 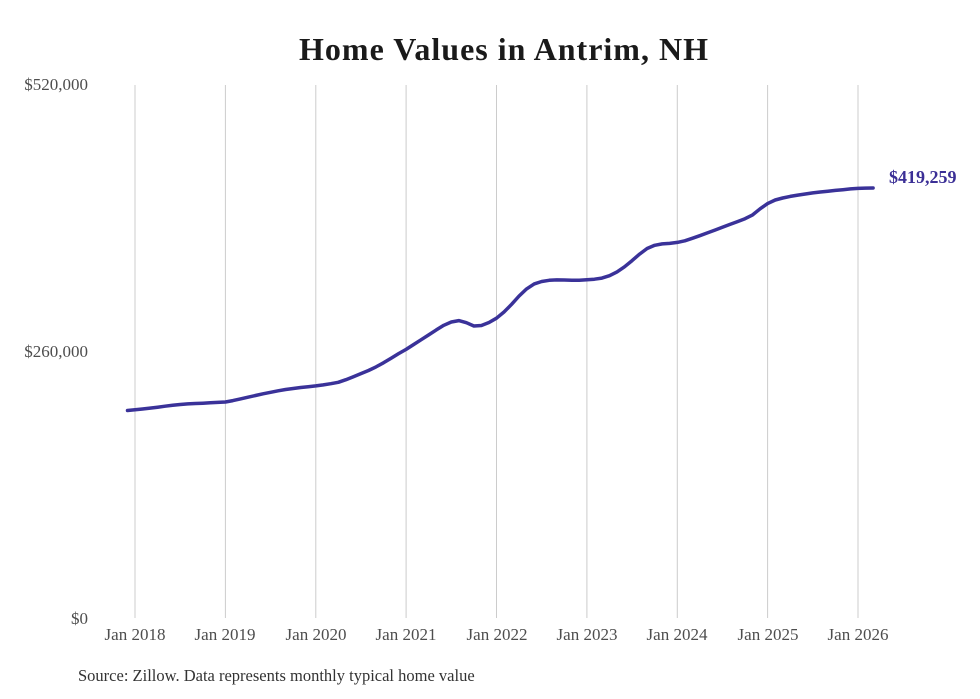 What do you see at coordinates (677, 634) in the screenshot?
I see `x-tick-label-2024: Jan 2024` at bounding box center [677, 634].